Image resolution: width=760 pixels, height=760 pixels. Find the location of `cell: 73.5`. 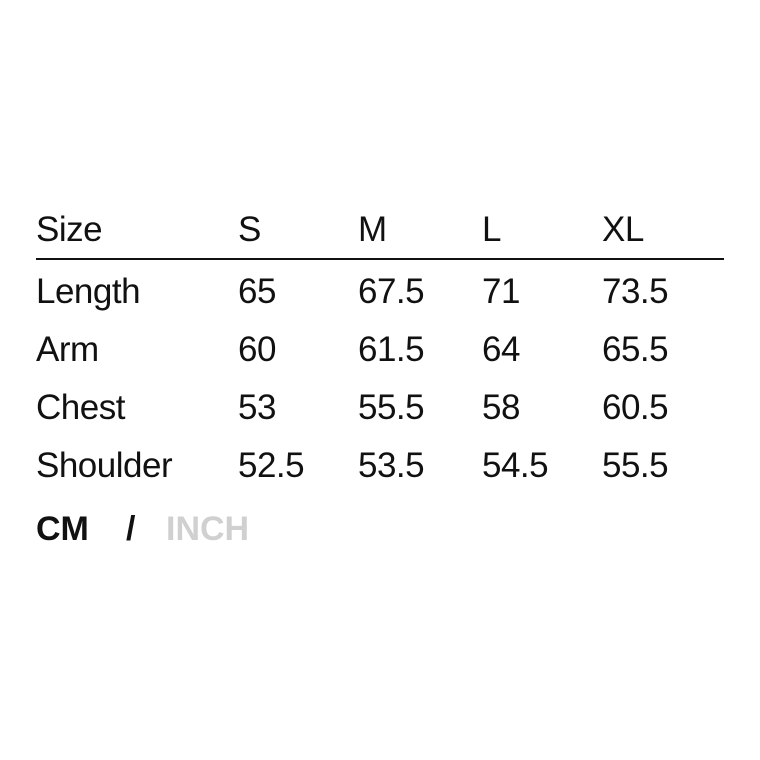

cell: 73.5 is located at coordinates (635, 291).